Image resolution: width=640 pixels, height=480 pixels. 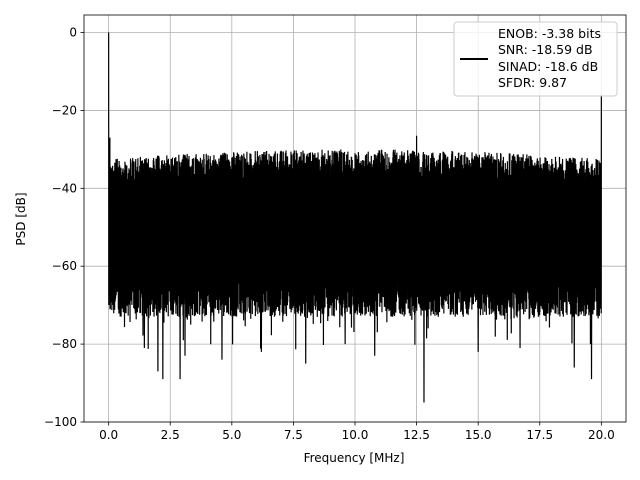 I want to click on y-tick-label: −100, so click(x=60, y=422).